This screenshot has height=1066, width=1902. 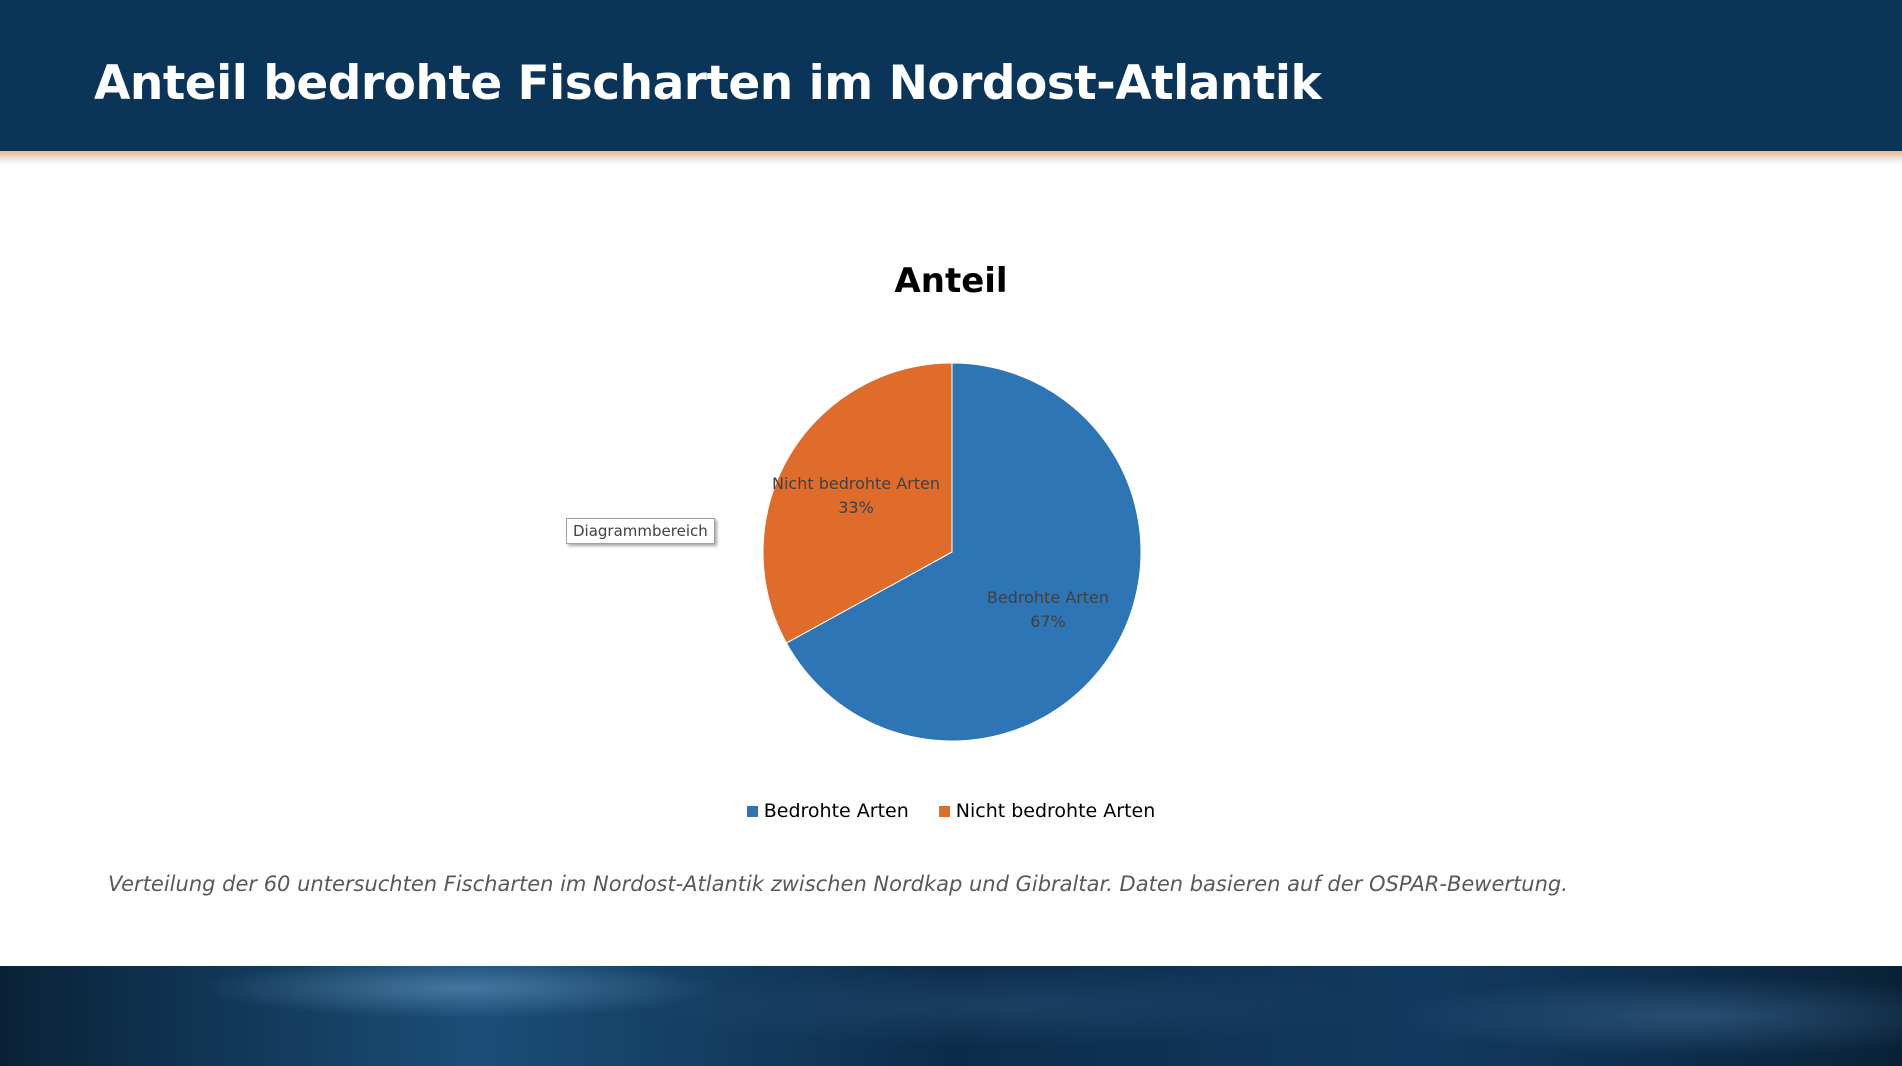 I want to click on chart-legend: Bedrohte Arten Nicht bedrohte Arten, so click(x=951, y=811).